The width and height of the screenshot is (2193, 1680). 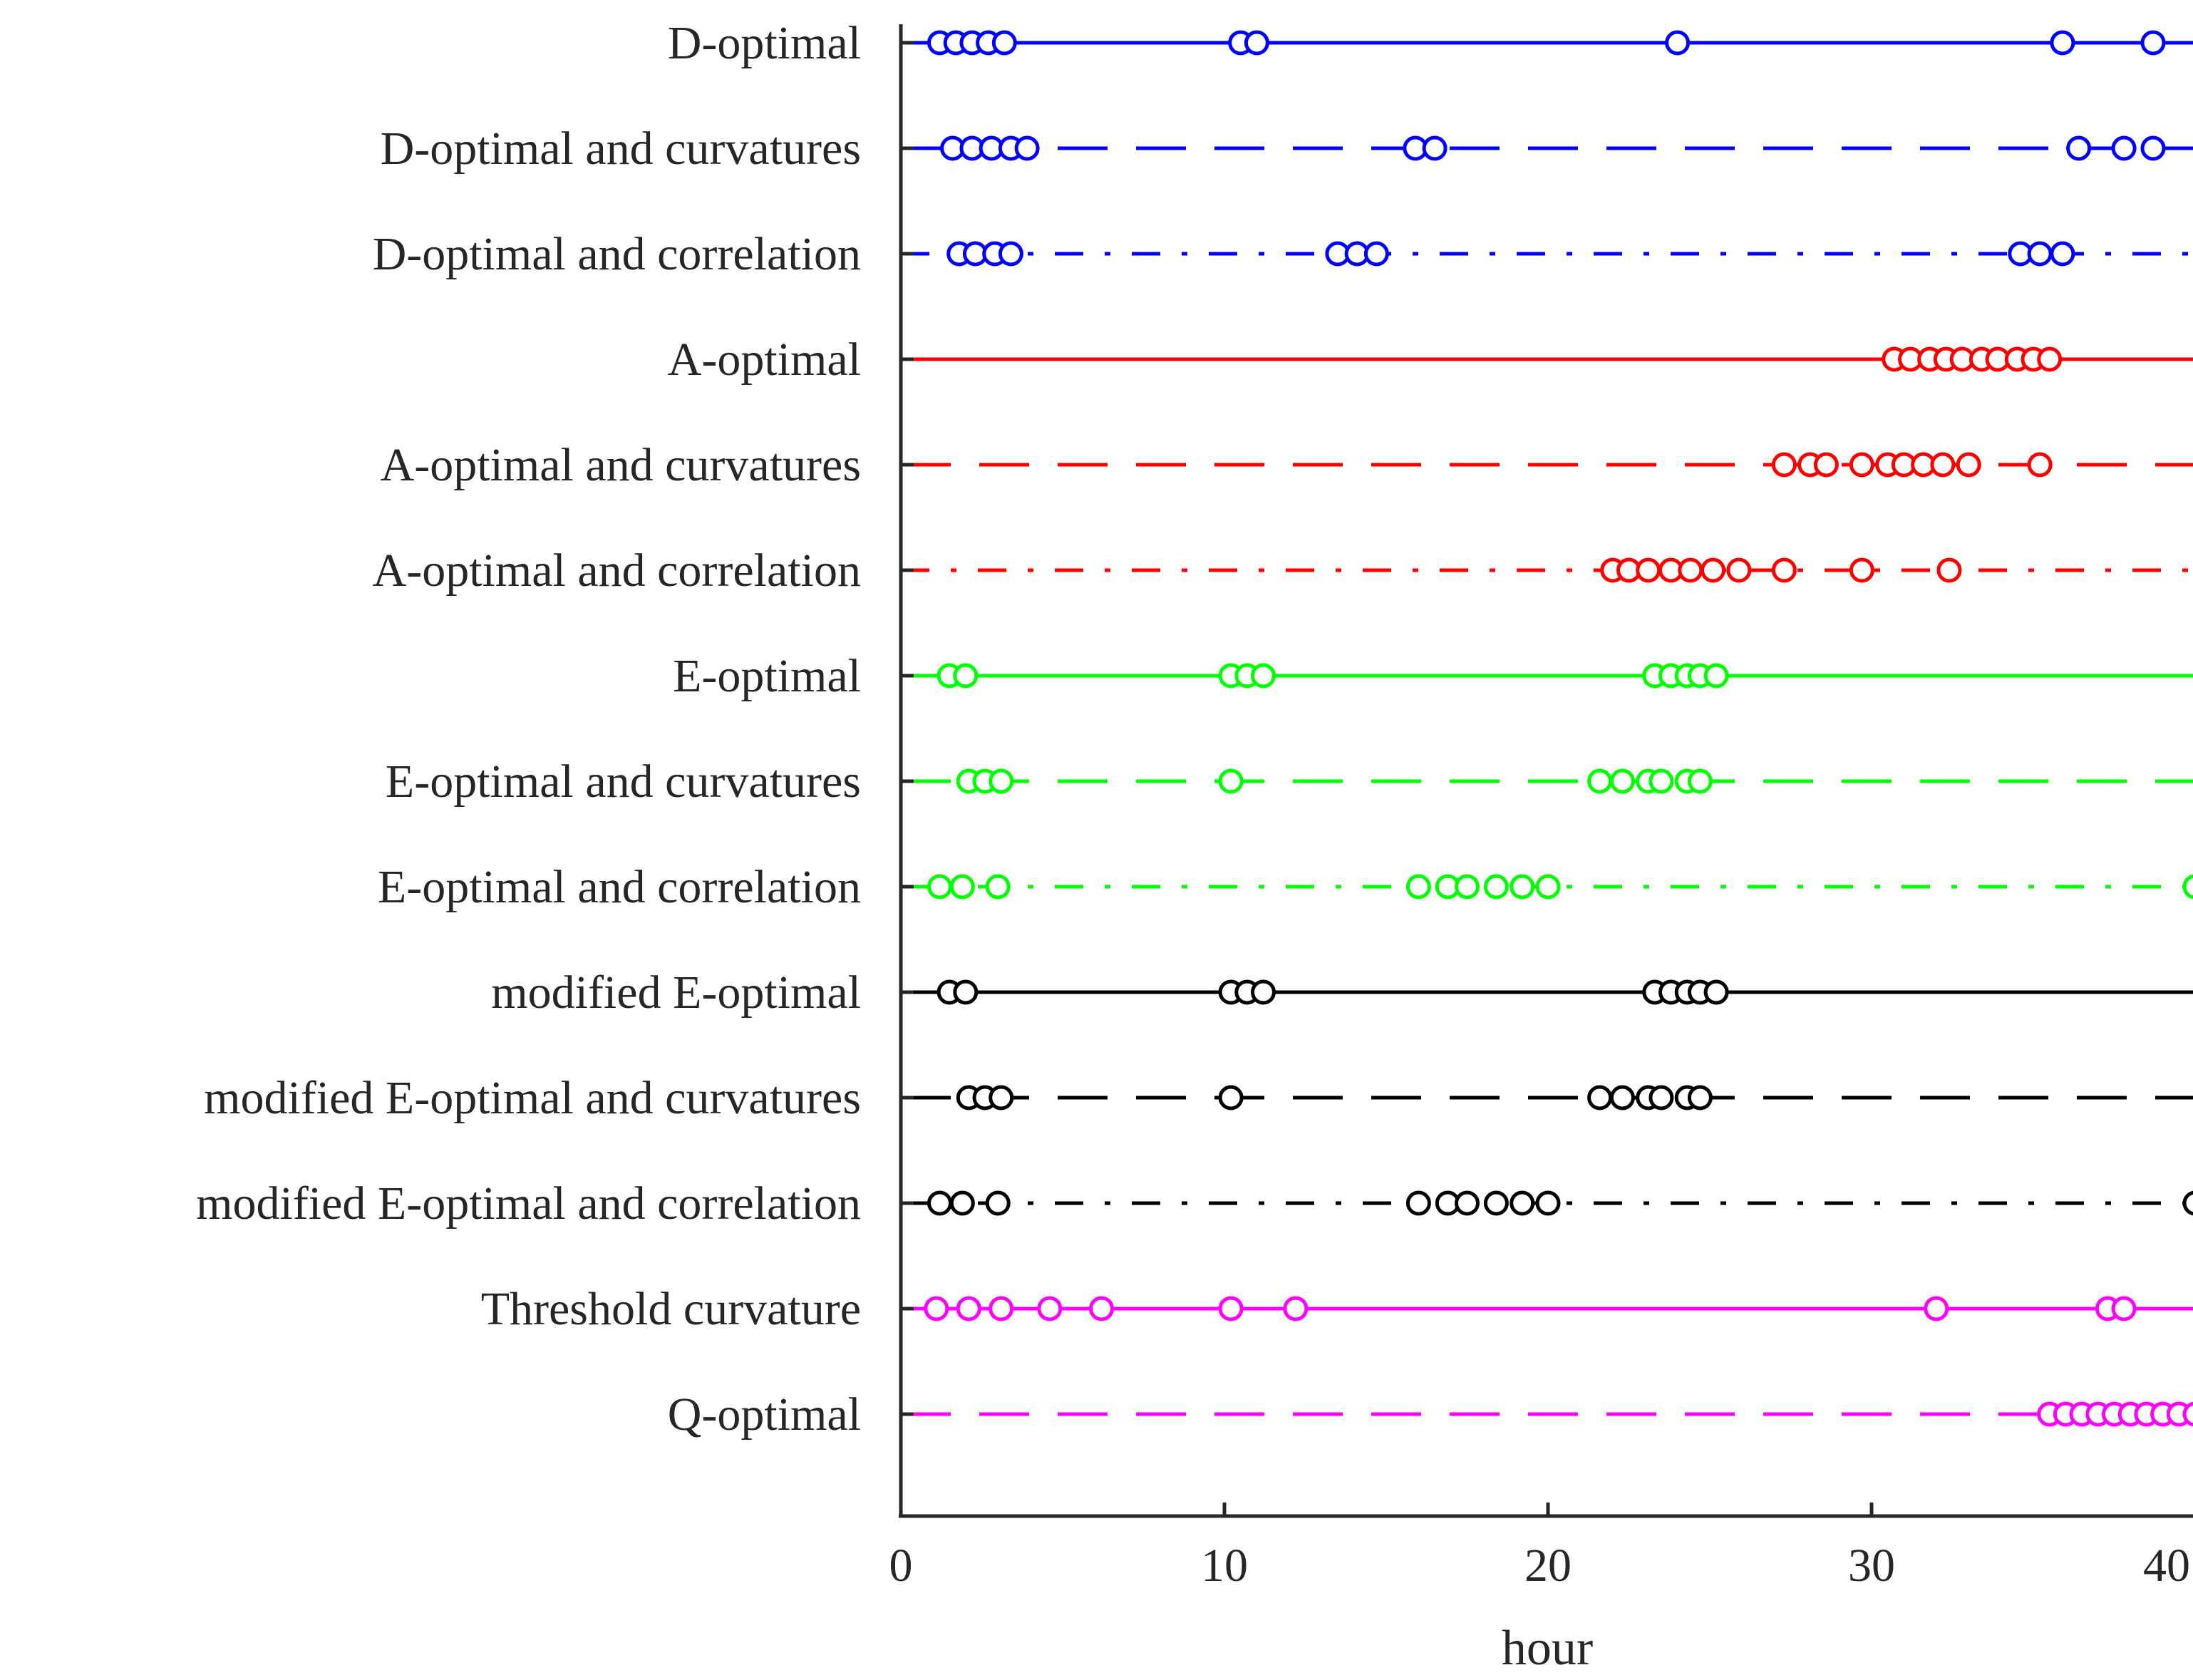 I want to click on data-point-q-optimal, so click(x=2187, y=1414).